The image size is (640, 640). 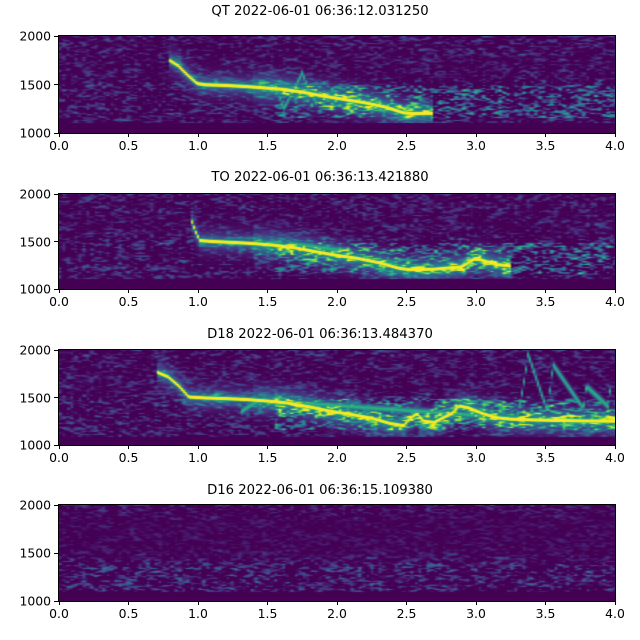 I want to click on spectrogram-image-qt, so click(x=336, y=84).